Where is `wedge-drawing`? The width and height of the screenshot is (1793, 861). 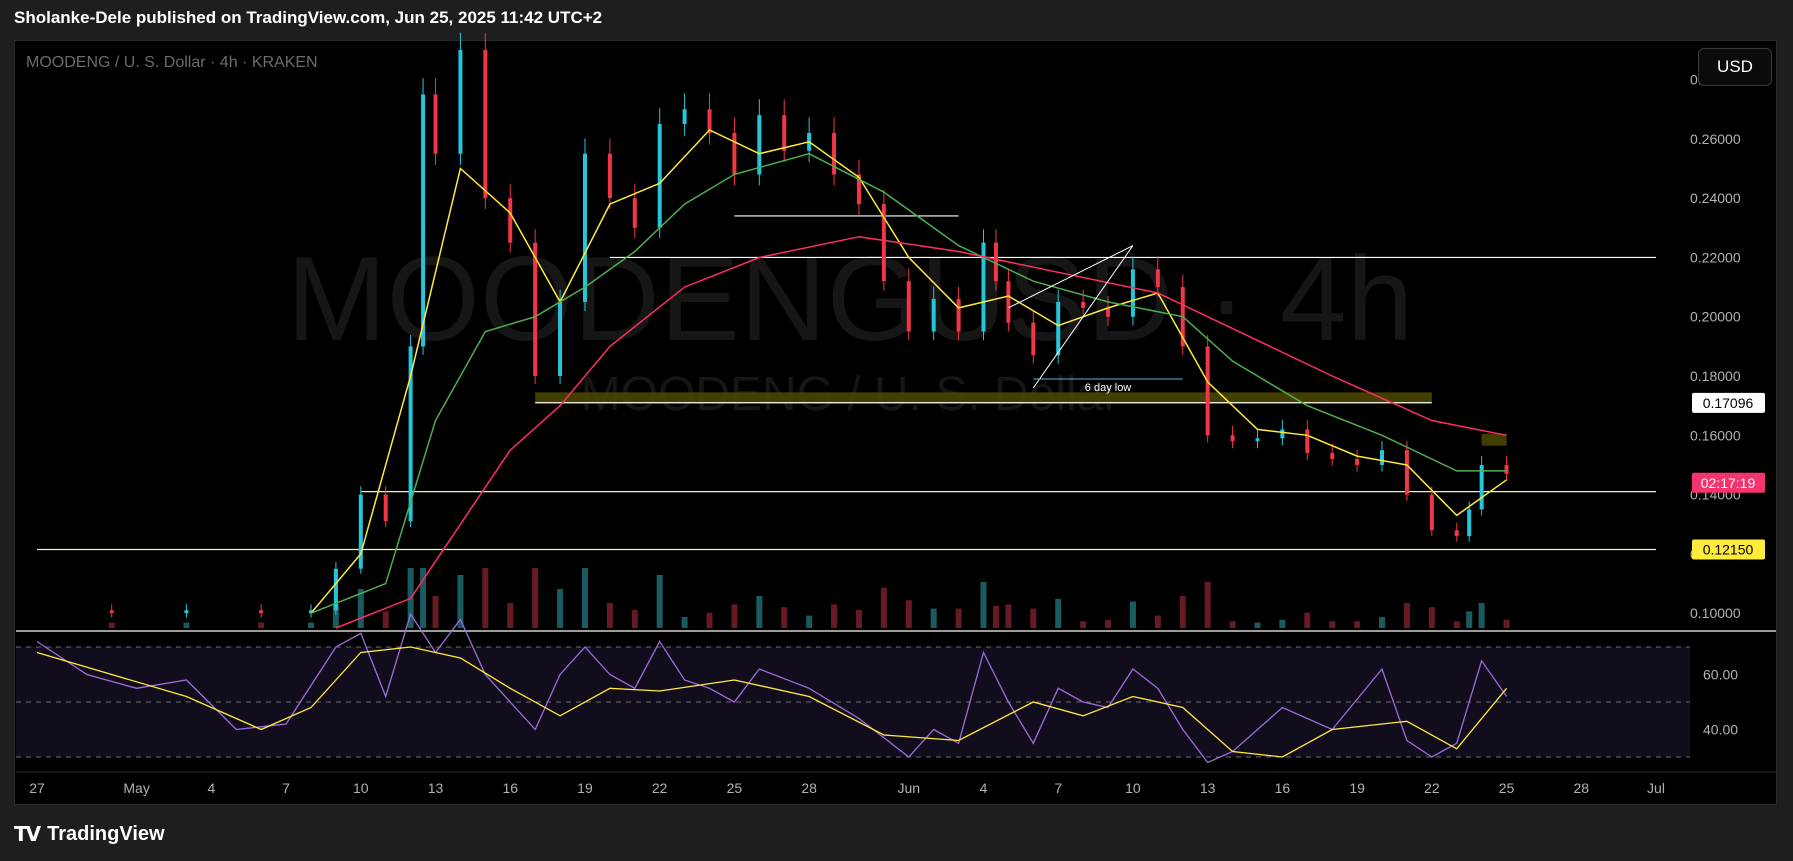
wedge-drawing is located at coordinates (1071, 317).